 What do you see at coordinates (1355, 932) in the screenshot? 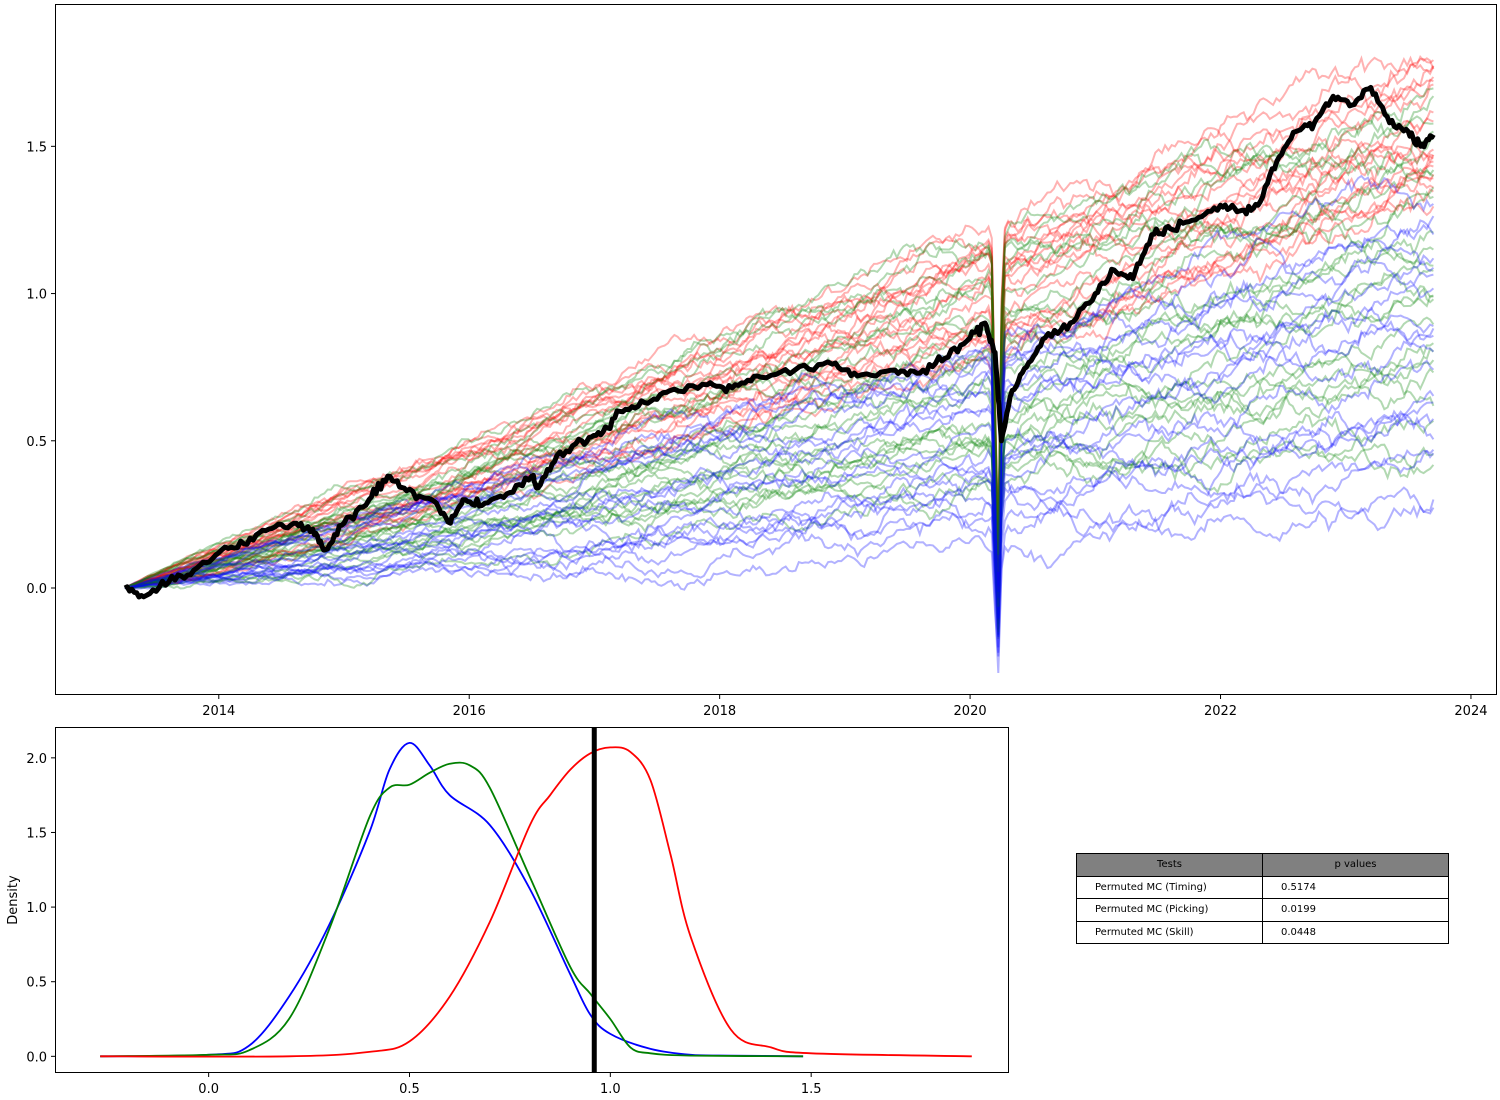
I see `table-cell-p-value: 0.0448` at bounding box center [1355, 932].